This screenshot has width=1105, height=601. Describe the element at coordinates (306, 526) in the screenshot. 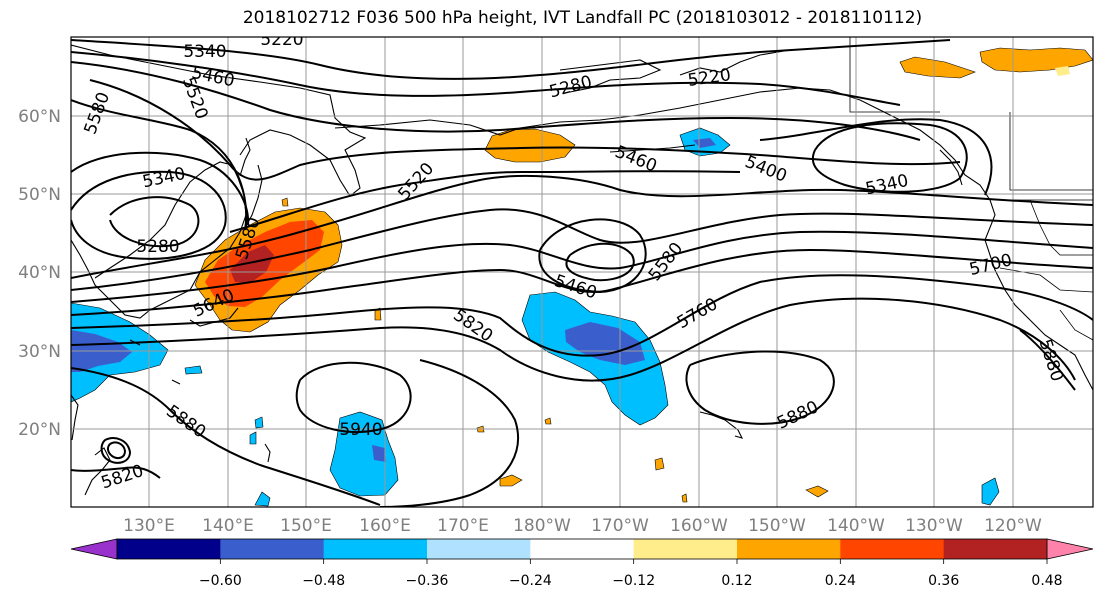

I see `lon-label: 150°E` at that location.